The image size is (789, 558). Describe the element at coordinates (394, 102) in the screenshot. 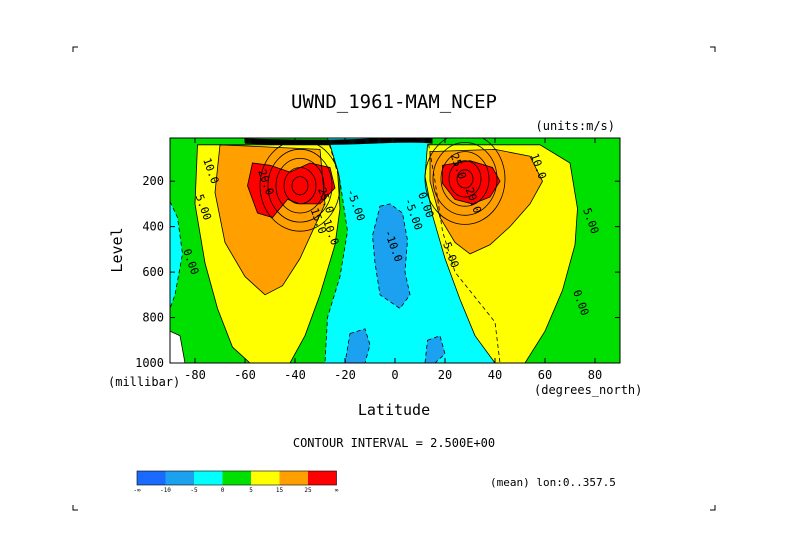

I see `chart-title: UWND_1961-MAM_NCEP` at that location.